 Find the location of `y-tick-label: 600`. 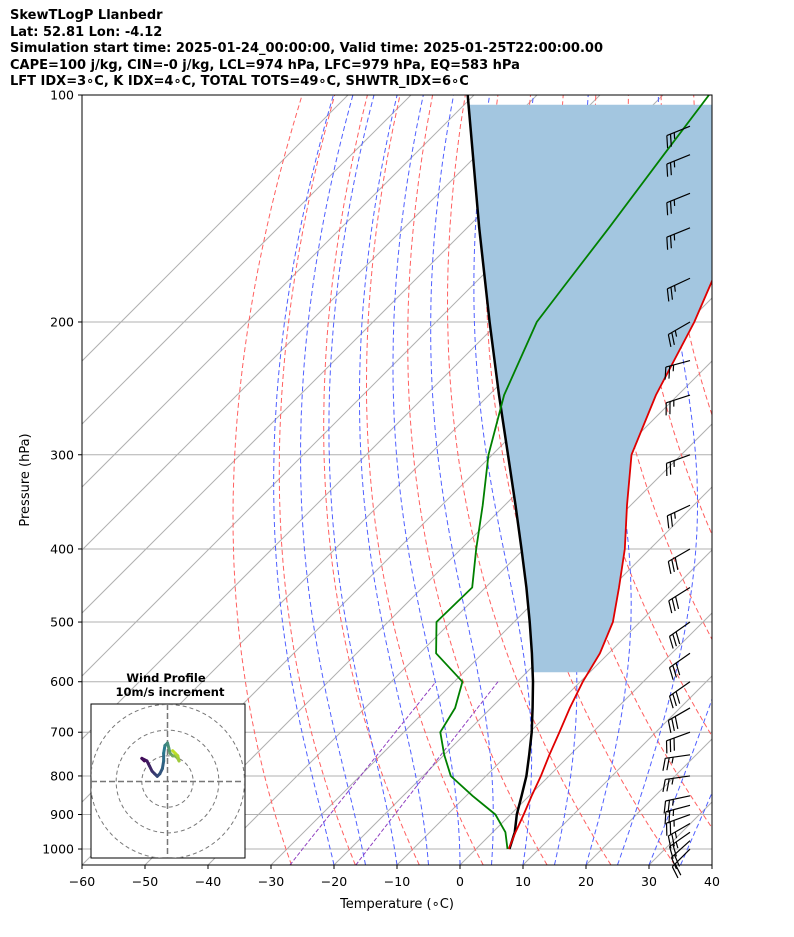

y-tick-label: 600 is located at coordinates (62, 681).